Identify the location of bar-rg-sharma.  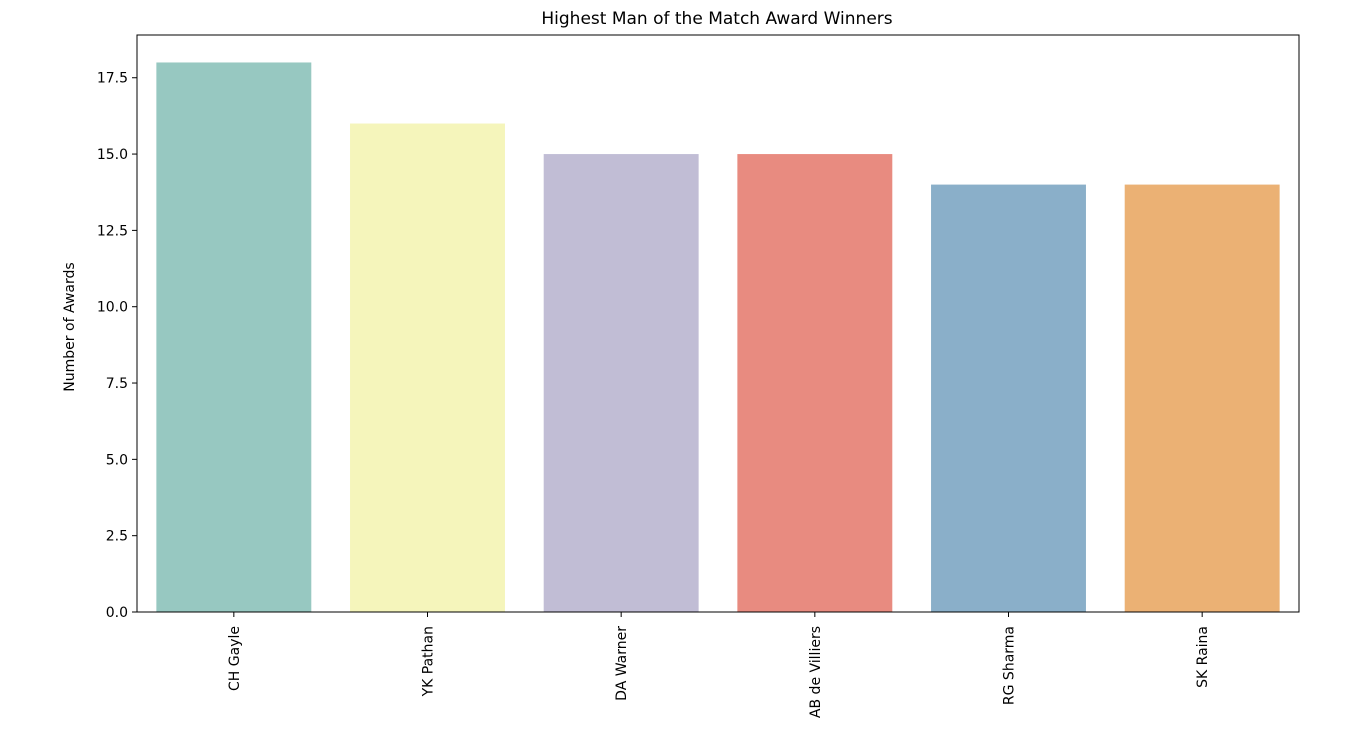
(1008, 398).